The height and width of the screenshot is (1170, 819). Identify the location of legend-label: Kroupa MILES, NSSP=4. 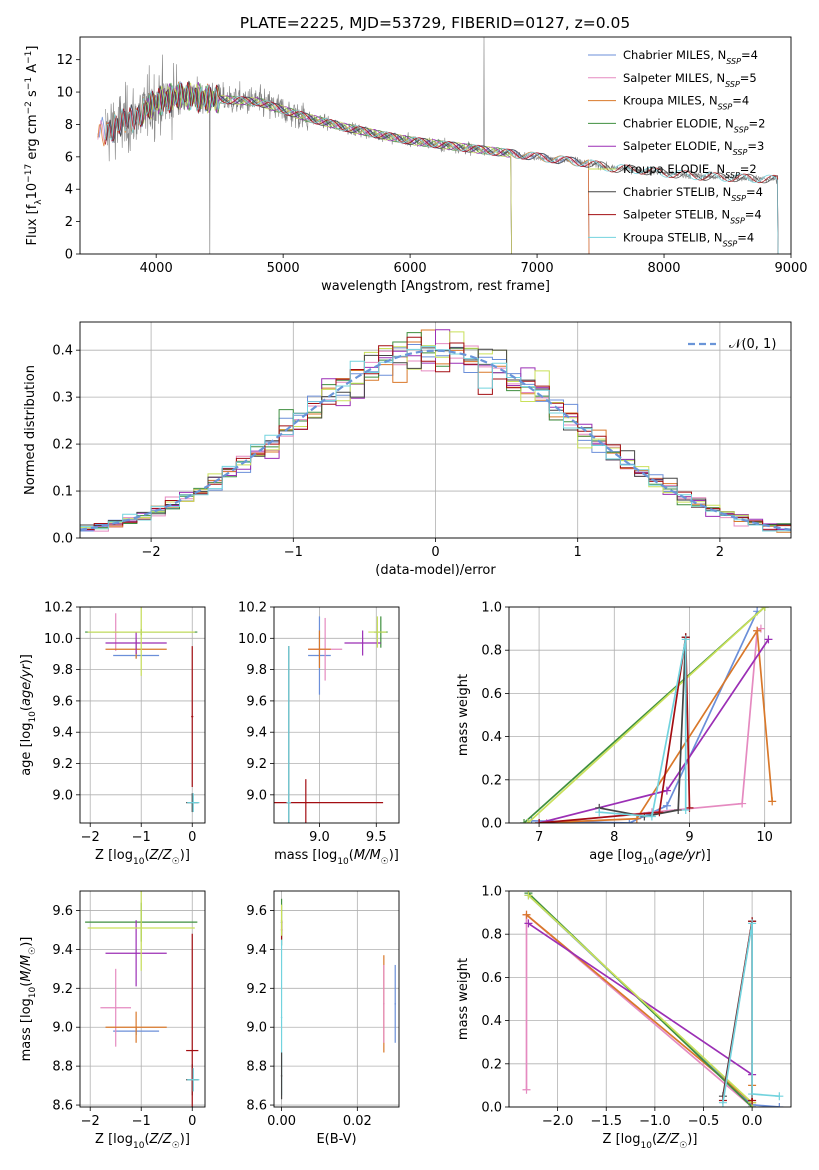
(686, 103).